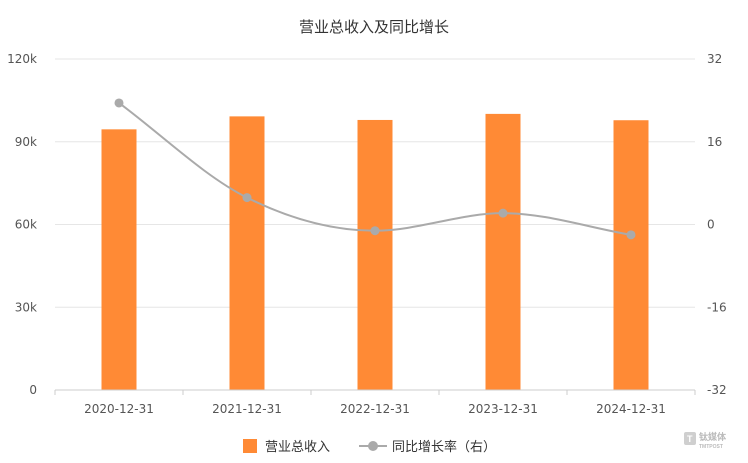  Describe the element at coordinates (247, 409) in the screenshot. I see `x-tick-label: 2021-12-31` at that location.